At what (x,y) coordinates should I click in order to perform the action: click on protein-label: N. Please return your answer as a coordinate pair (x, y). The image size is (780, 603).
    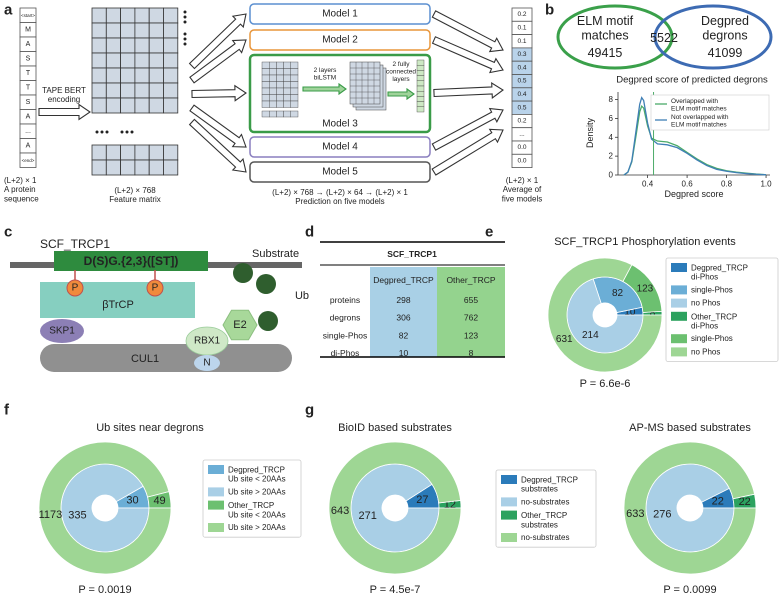
    Looking at the image, I should click on (206, 363).